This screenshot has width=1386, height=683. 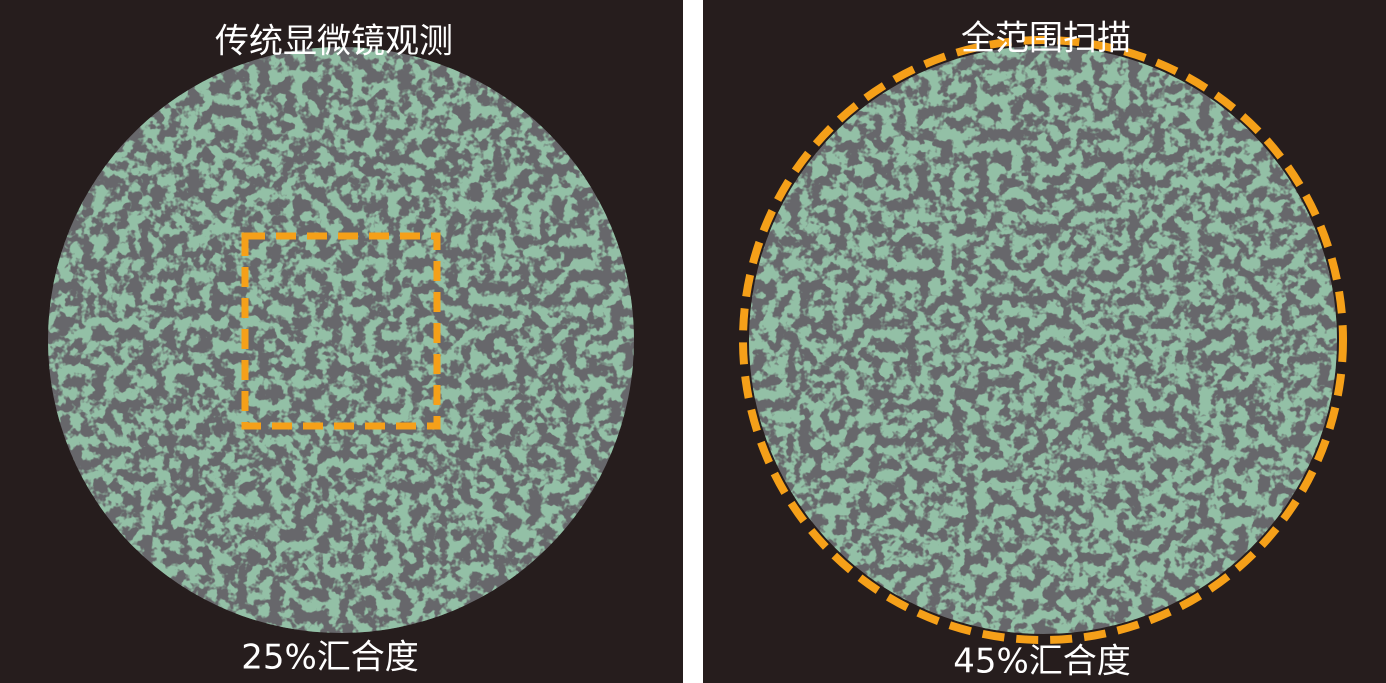 What do you see at coordinates (330, 658) in the screenshot?
I see `panel-caption: 25%汇合度` at bounding box center [330, 658].